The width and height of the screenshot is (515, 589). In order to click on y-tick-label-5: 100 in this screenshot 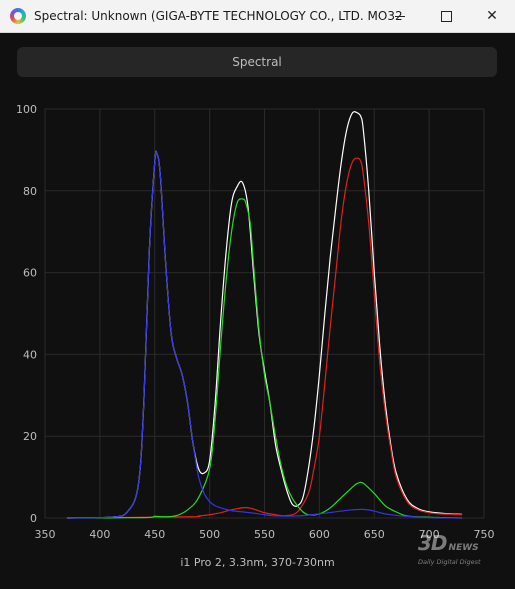, I will do `click(26, 109)`.